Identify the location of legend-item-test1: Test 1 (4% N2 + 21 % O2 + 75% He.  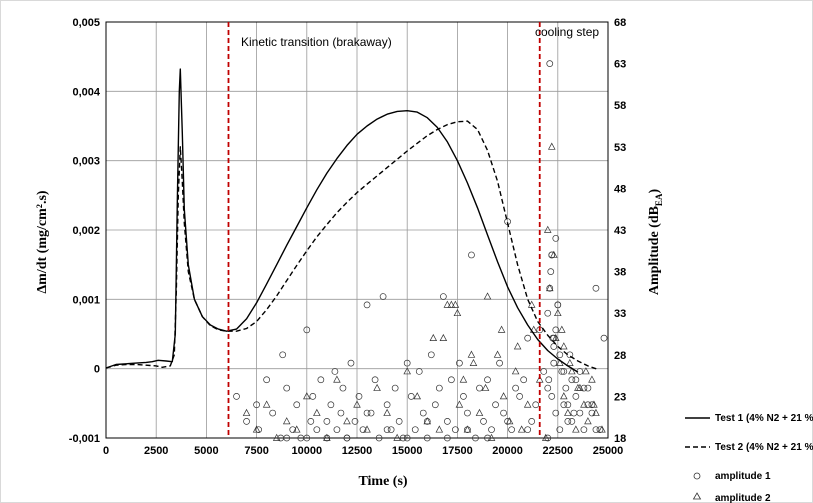
(749, 418).